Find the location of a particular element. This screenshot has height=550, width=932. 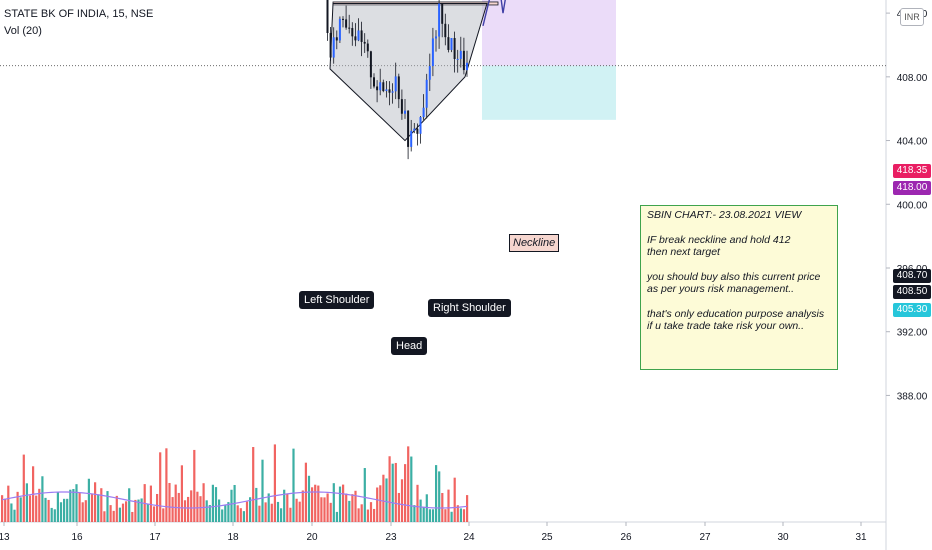

volume-bars is located at coordinates (235, 483).